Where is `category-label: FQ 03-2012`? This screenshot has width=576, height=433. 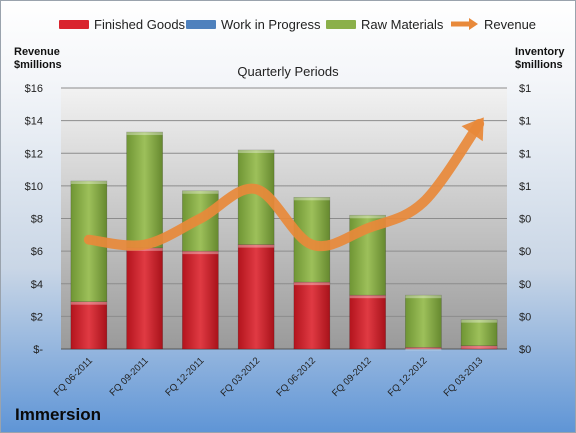
category-label: FQ 03-2012 is located at coordinates (241, 377).